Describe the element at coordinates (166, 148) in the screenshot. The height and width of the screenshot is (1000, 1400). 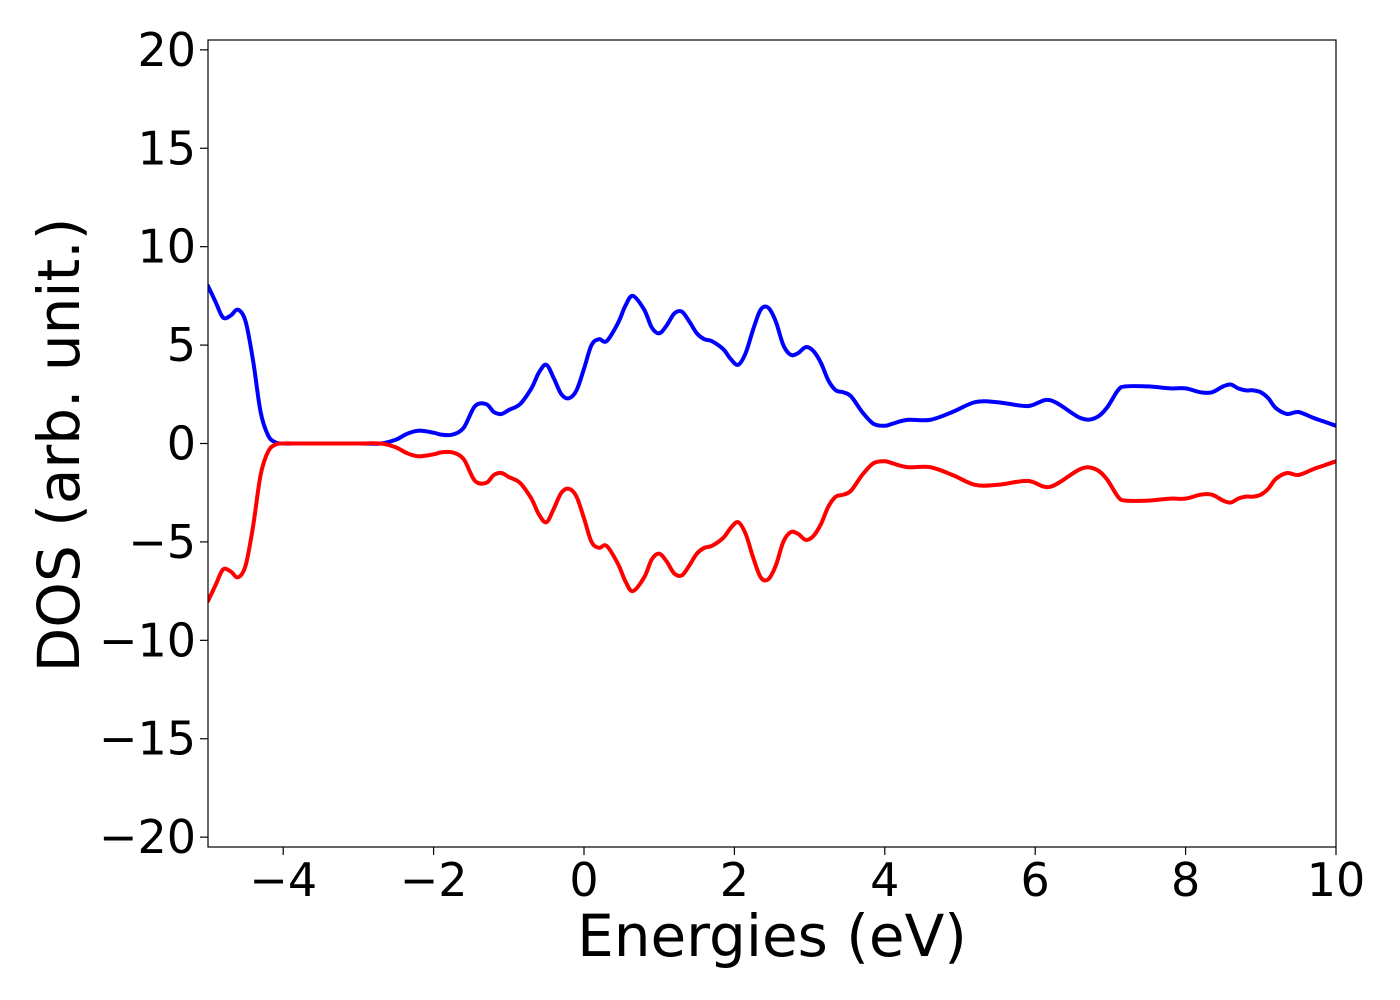
I see `y-tick-label: 15` at that location.